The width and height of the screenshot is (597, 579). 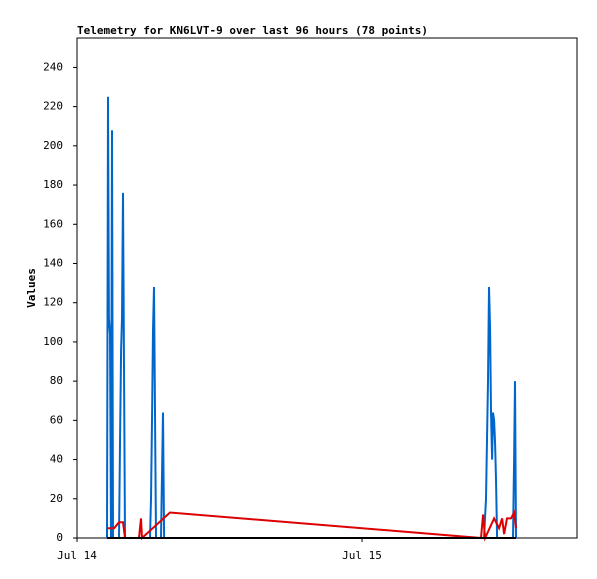 I want to click on y-tick-label: 40, so click(x=56, y=459).